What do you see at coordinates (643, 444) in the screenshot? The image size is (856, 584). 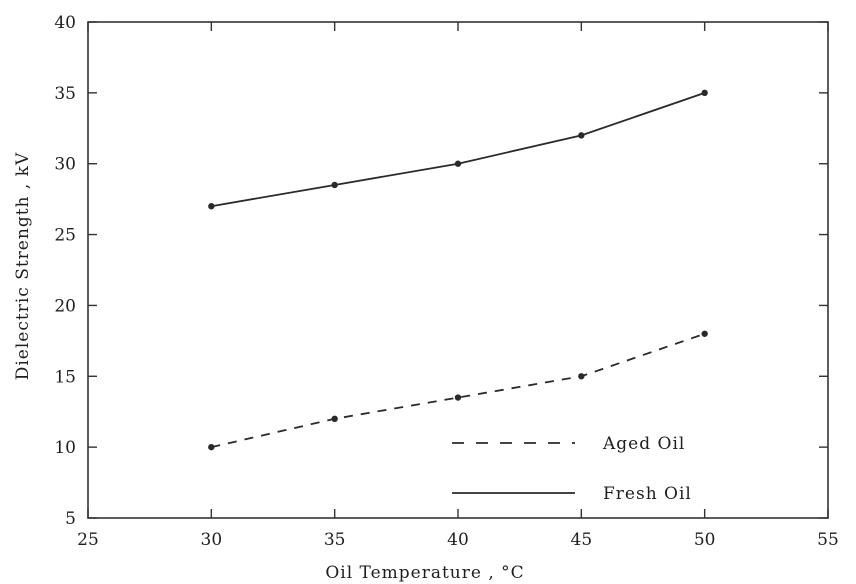 I see `legend-aged-oil-label: Aged Oil` at bounding box center [643, 444].